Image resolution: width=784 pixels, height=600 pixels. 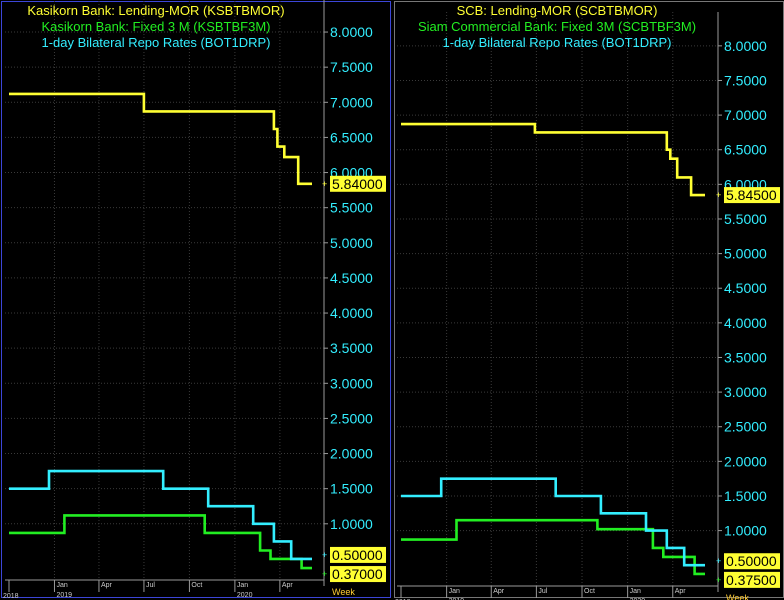 What do you see at coordinates (179, 589) in the screenshot?
I see `x-axis: 2018 Jan Apr Jul Oct Jan Apr 2019 2020 Week` at bounding box center [179, 589].